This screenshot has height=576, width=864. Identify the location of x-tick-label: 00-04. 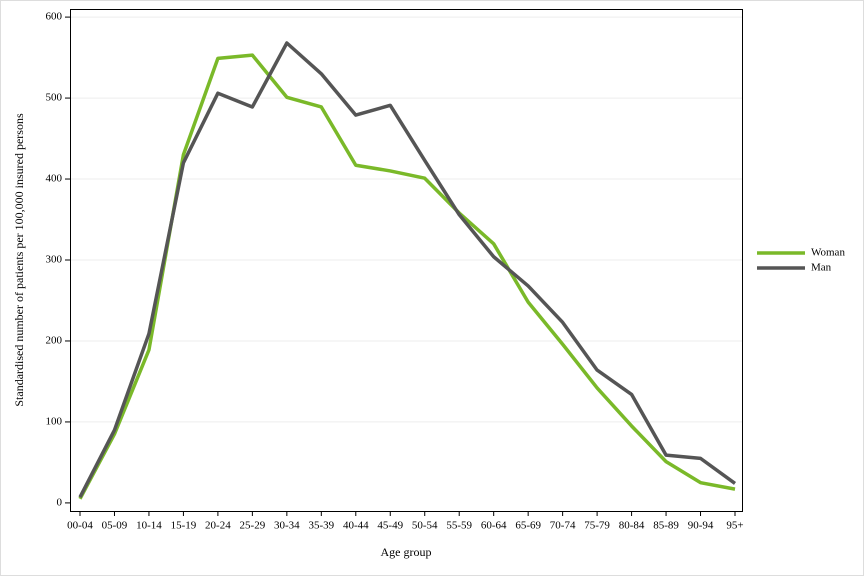
(80, 526).